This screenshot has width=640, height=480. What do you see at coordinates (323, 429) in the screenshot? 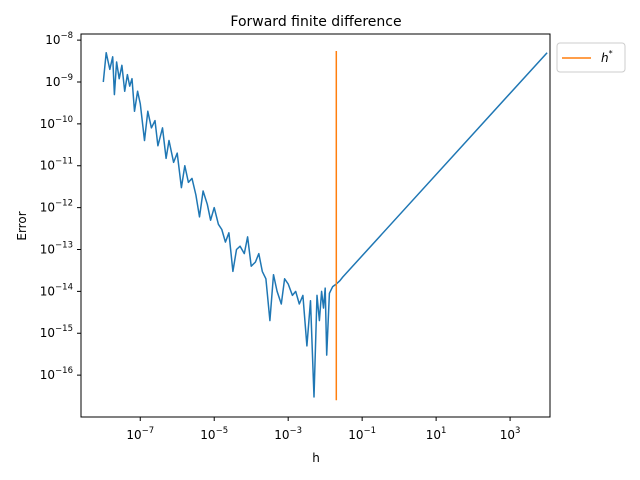
I see `x-axis: 10−7 10−5 10−3 10−1 101 103` at bounding box center [323, 429].